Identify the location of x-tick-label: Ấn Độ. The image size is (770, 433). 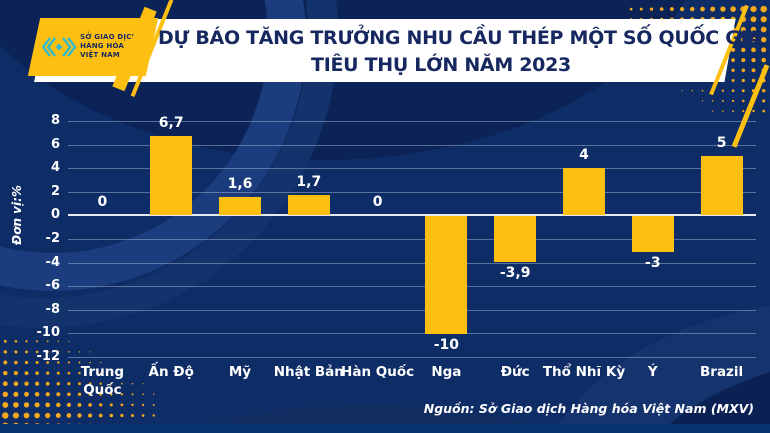
(171, 372).